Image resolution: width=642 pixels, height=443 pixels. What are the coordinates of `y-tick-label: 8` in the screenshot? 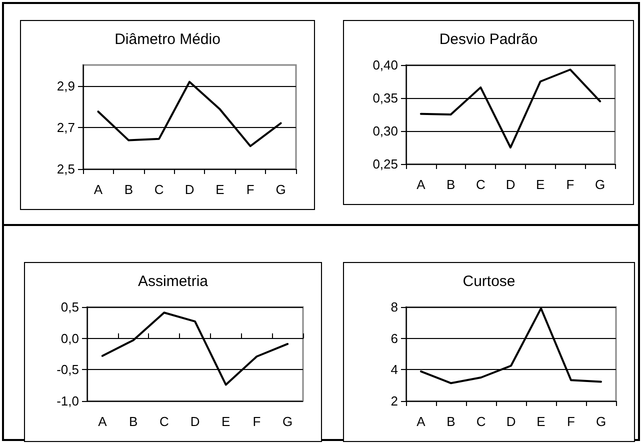 It's located at (394, 307).